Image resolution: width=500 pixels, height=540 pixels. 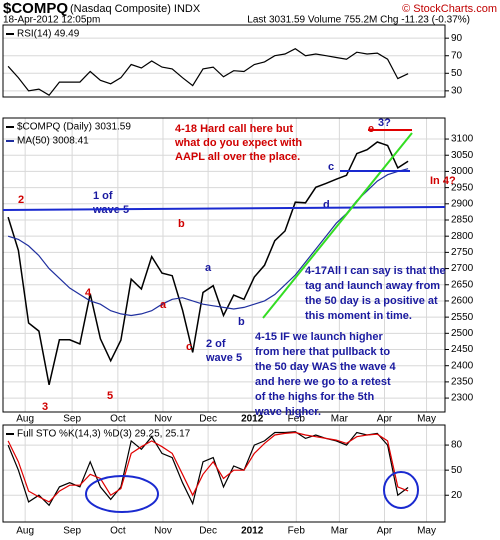 What do you see at coordinates (462, 333) in the screenshot?
I see `y-tick-label: 2500` at bounding box center [462, 333].